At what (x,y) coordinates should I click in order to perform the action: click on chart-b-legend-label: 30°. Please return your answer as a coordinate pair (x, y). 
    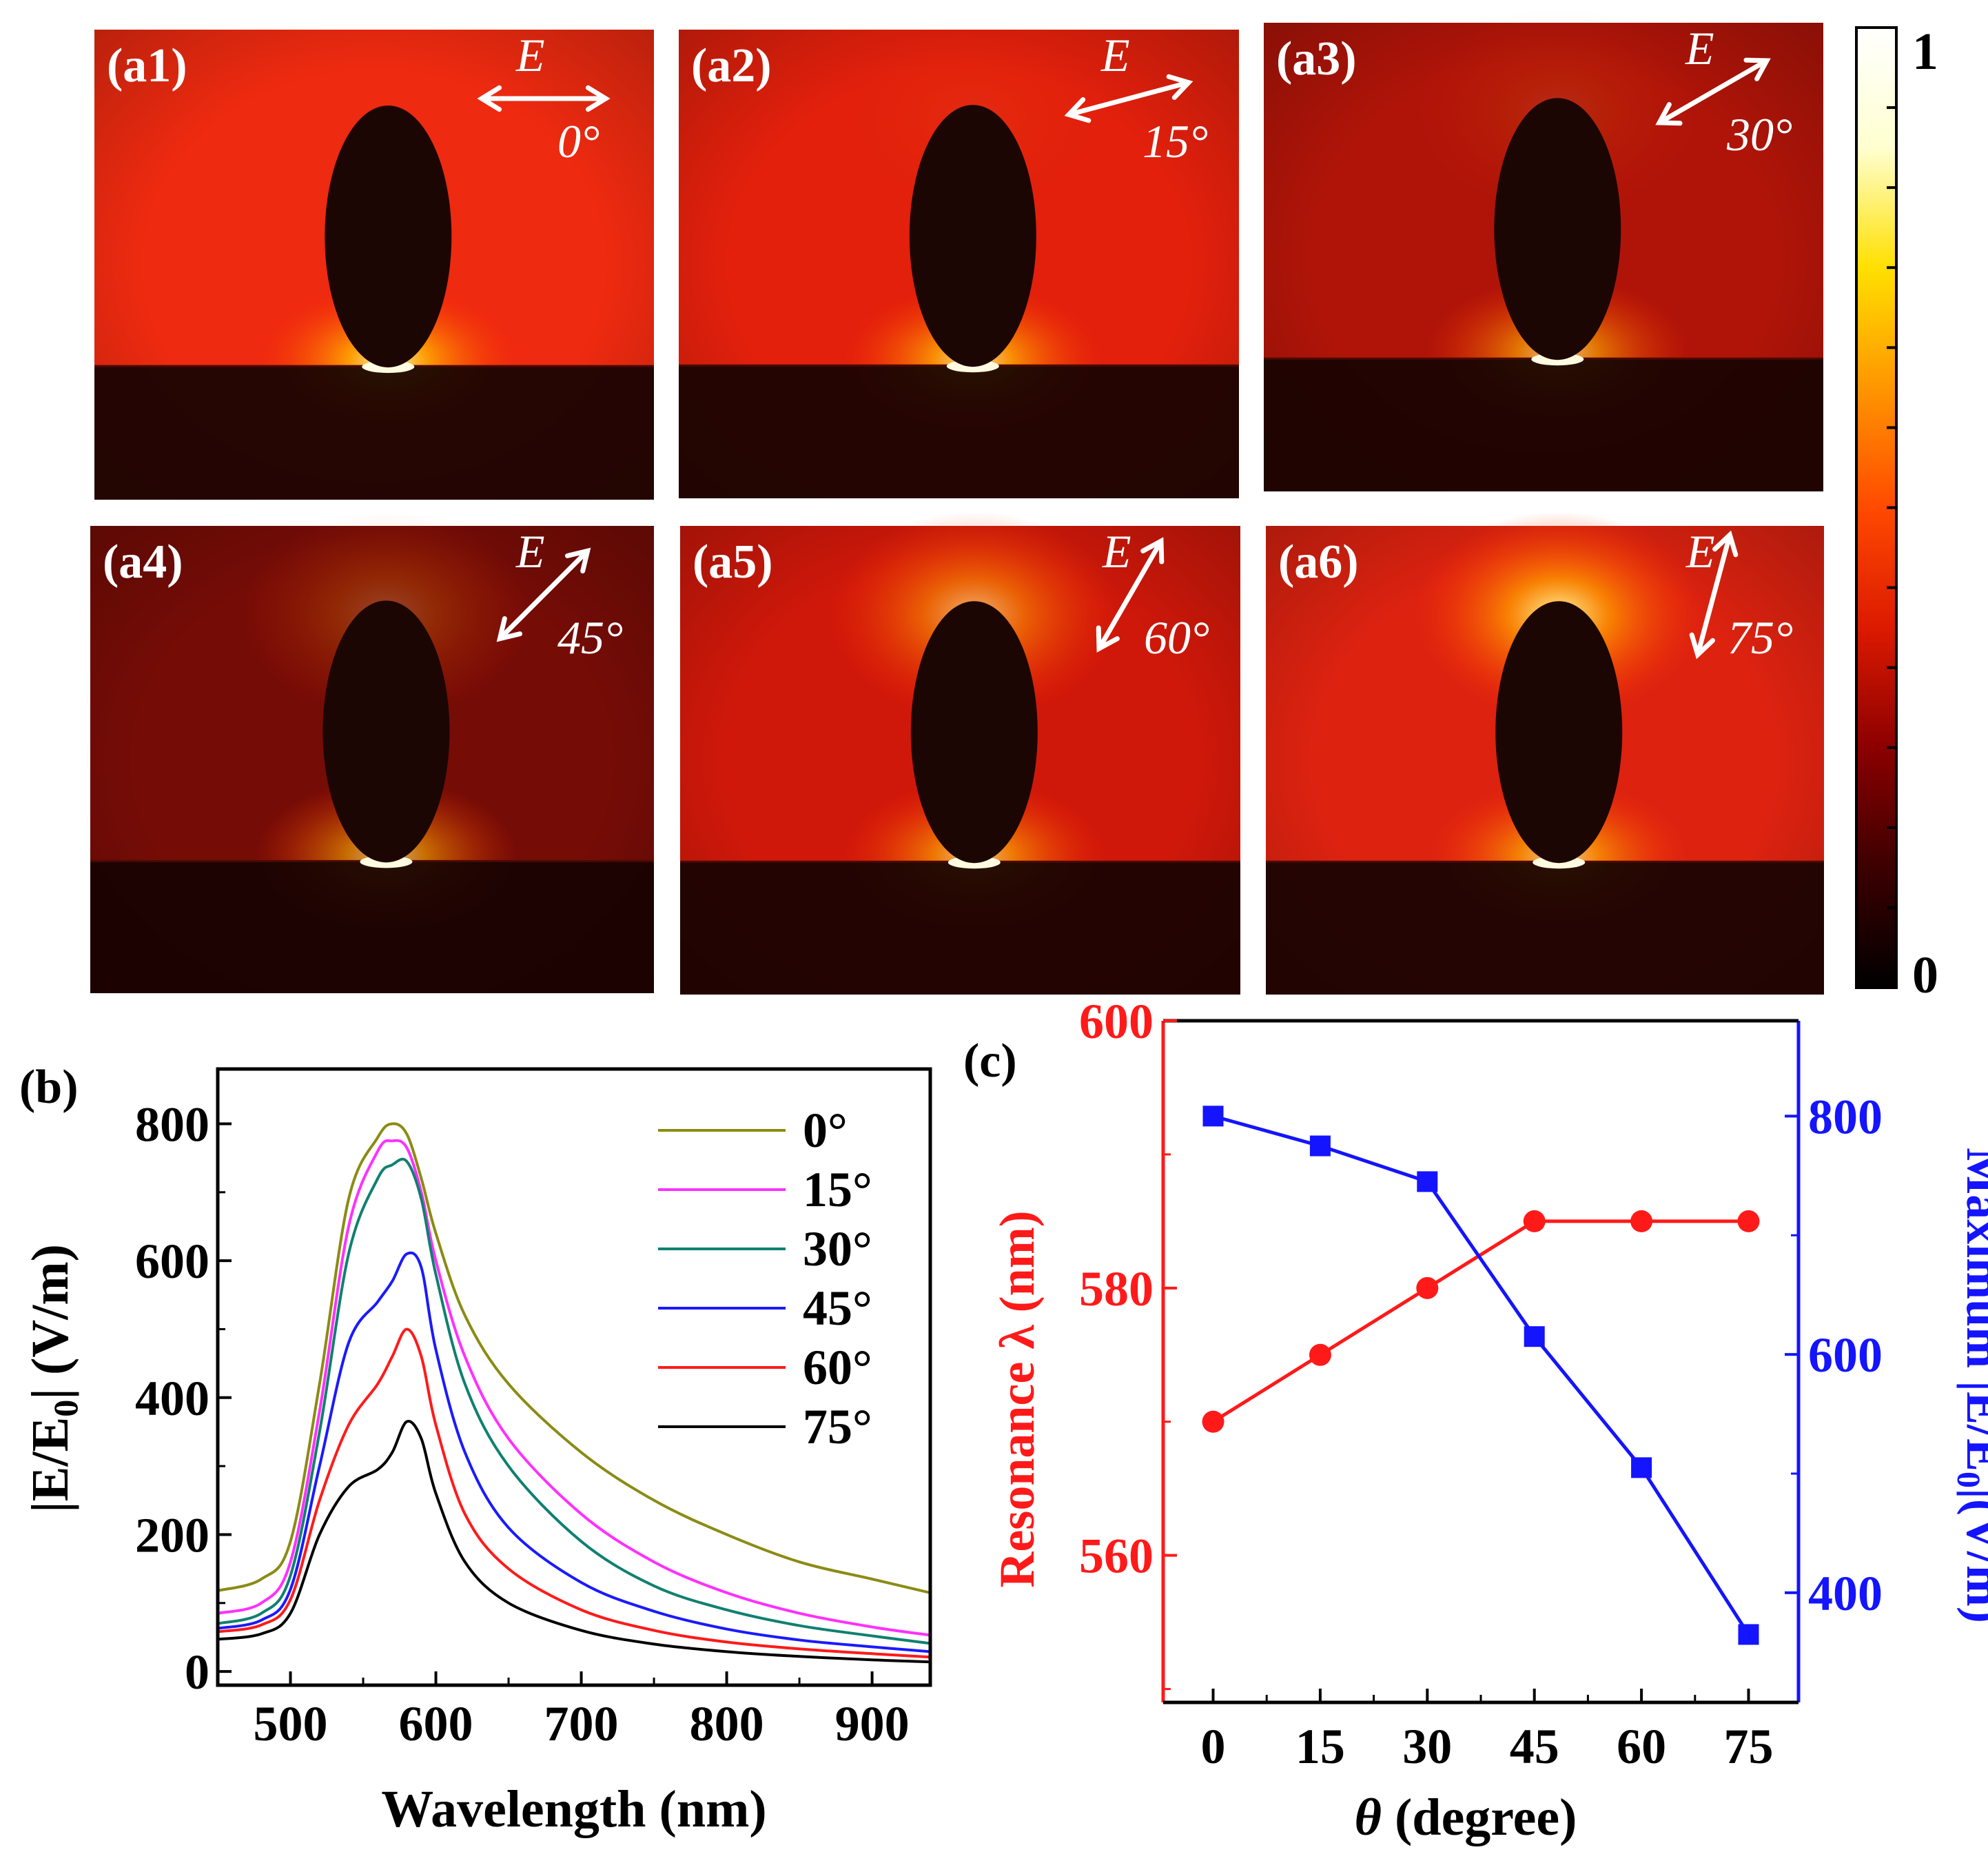
    Looking at the image, I should click on (837, 1248).